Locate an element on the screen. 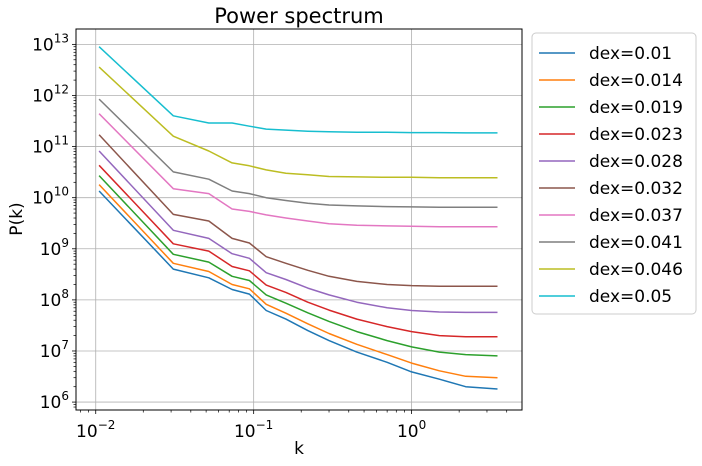  y-tick-label: 10¹⁰ is located at coordinates (50, 197).